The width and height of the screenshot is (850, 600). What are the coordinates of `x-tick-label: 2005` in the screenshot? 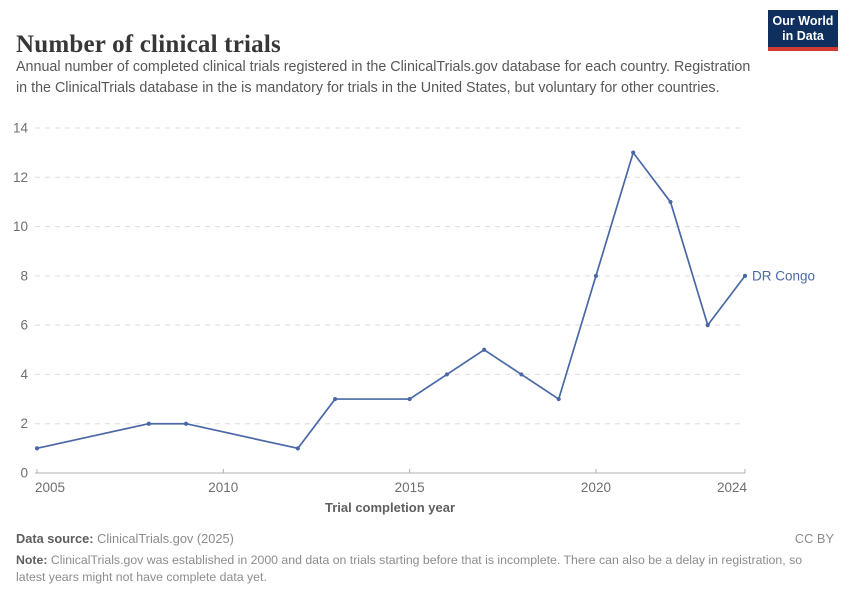 It's located at (50, 487).